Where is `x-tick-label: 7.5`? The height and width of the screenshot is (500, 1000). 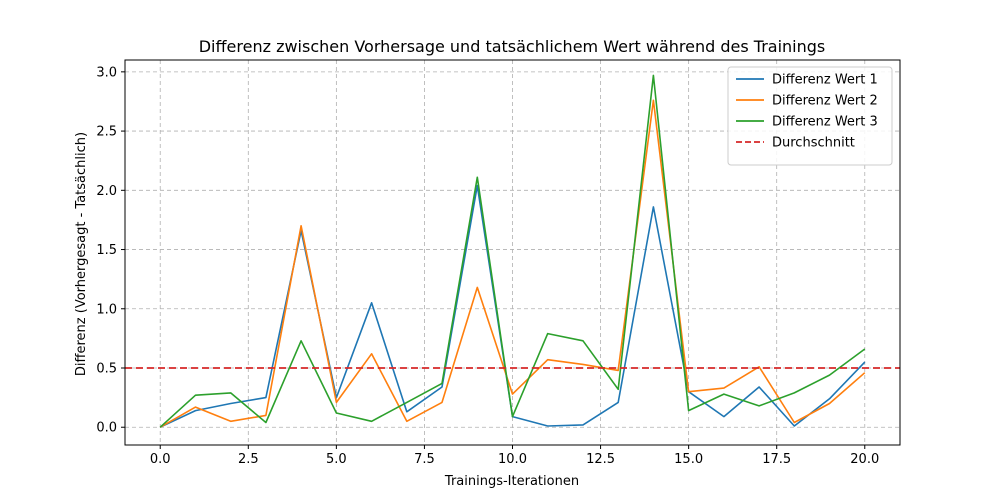
x-tick-label: 7.5 is located at coordinates (424, 459).